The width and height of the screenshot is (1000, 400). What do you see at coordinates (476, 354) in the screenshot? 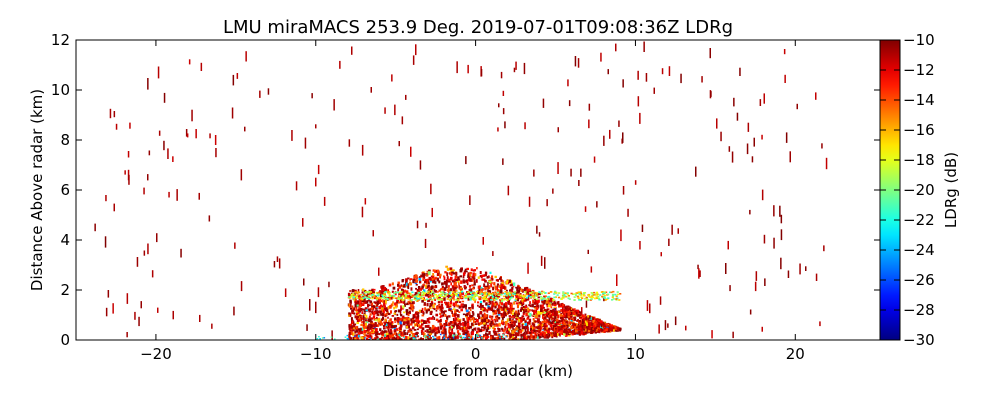
I see `x-tick-label: 0` at bounding box center [476, 354].